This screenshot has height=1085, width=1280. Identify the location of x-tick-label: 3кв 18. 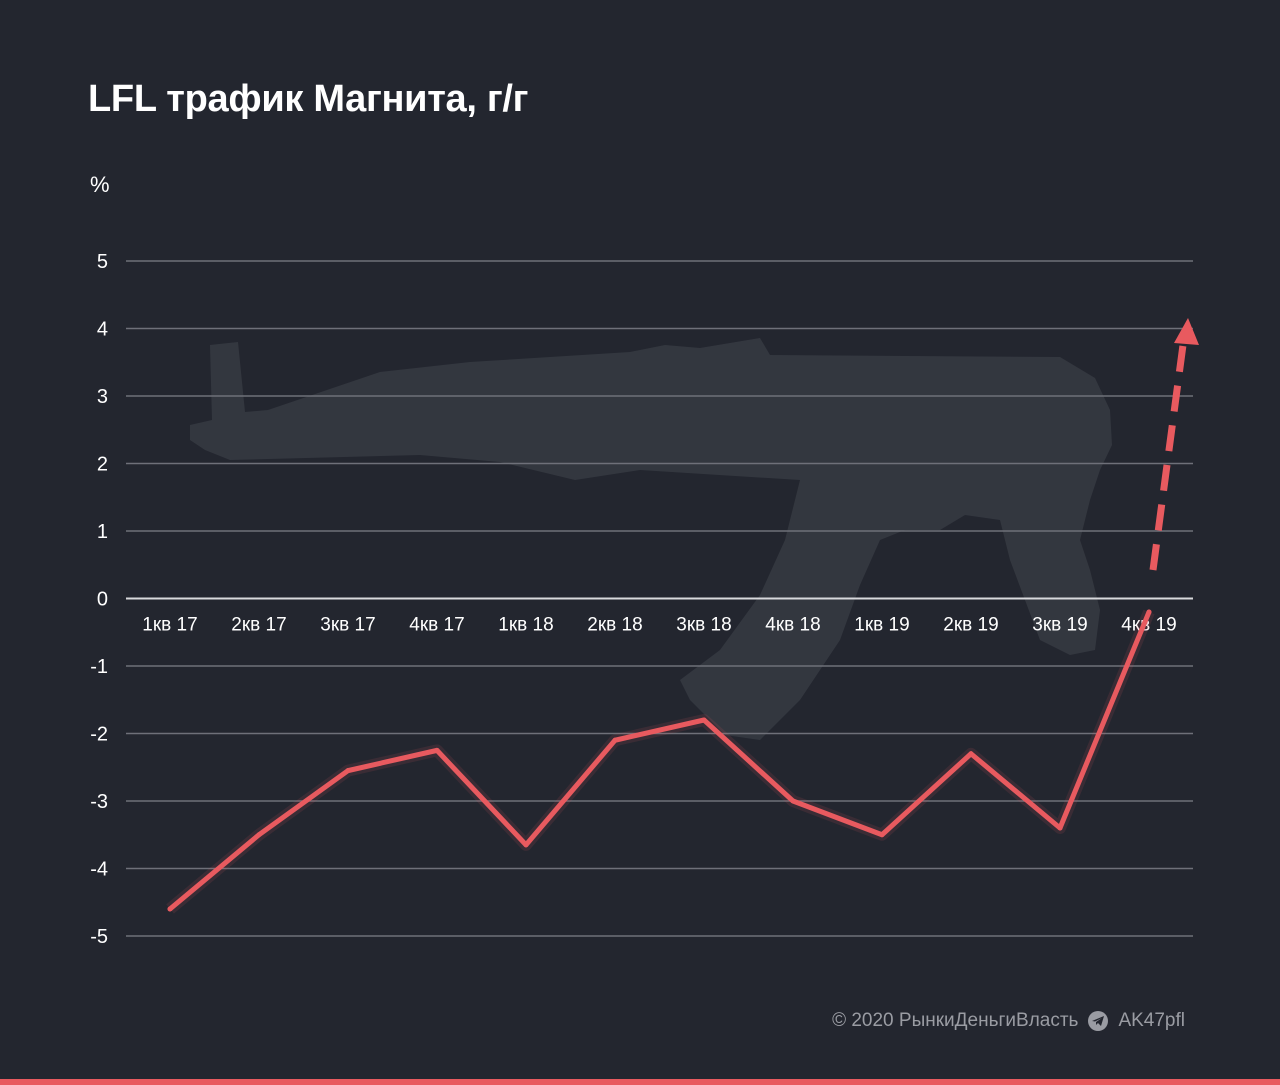
(703, 625).